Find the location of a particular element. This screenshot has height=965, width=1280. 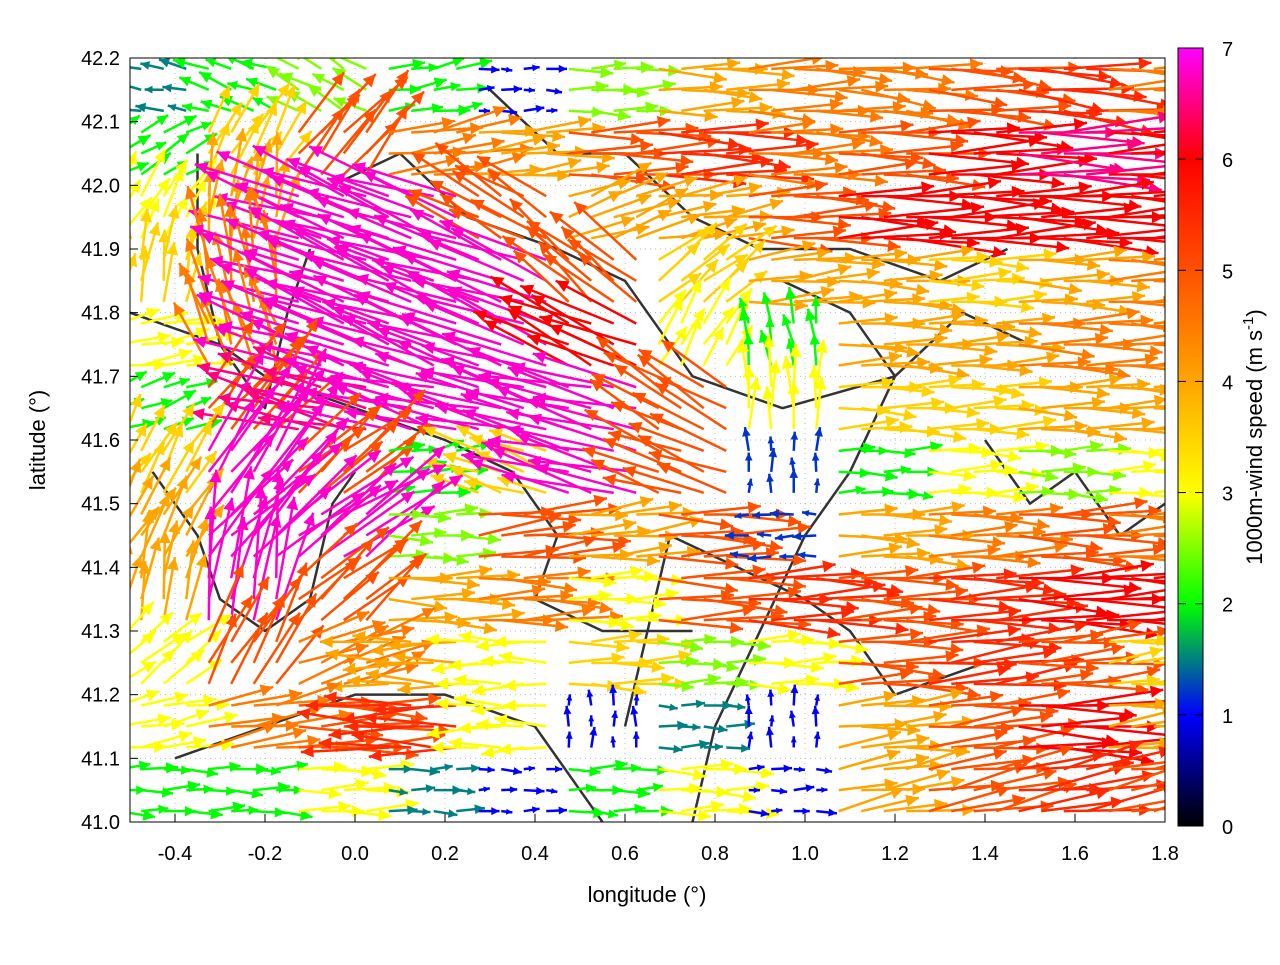

colorbar-tick-label: 1 is located at coordinates (1227, 717).